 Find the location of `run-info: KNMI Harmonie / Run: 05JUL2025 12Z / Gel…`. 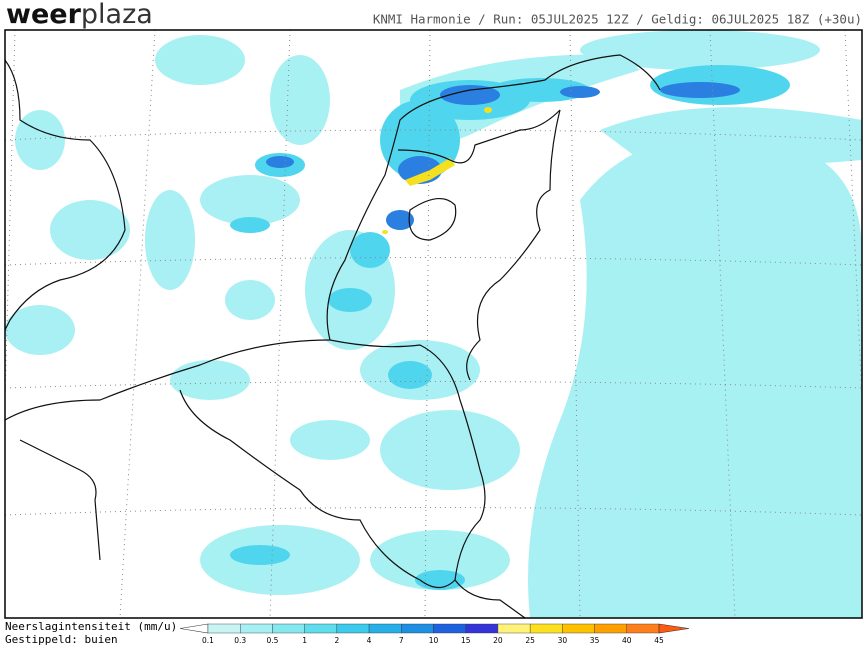

run-info: KNMI Harmonie / Run: 05JUL2025 12Z / Gel… is located at coordinates (617, 19).